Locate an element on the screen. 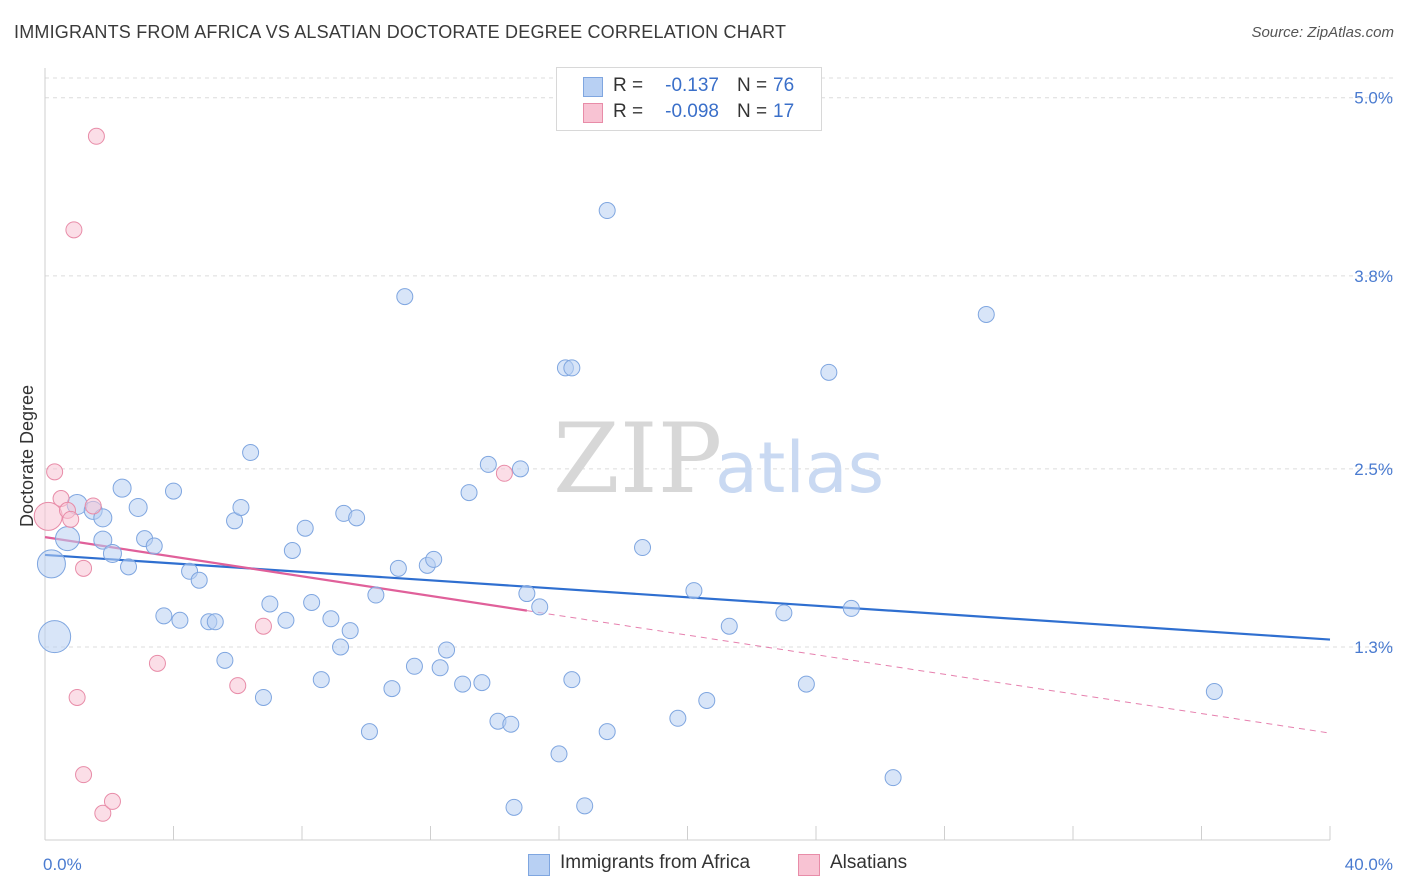  x-tick-label: 0.0% is located at coordinates (62, 864).